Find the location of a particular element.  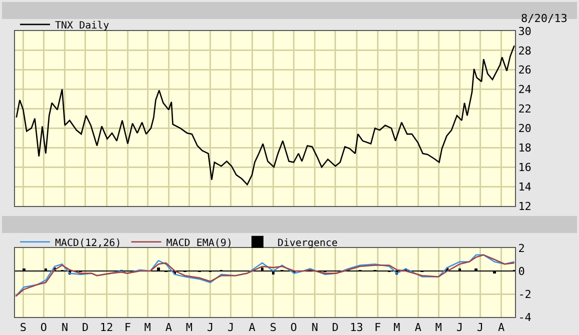

y-tick-label: 20 is located at coordinates (525, 129).